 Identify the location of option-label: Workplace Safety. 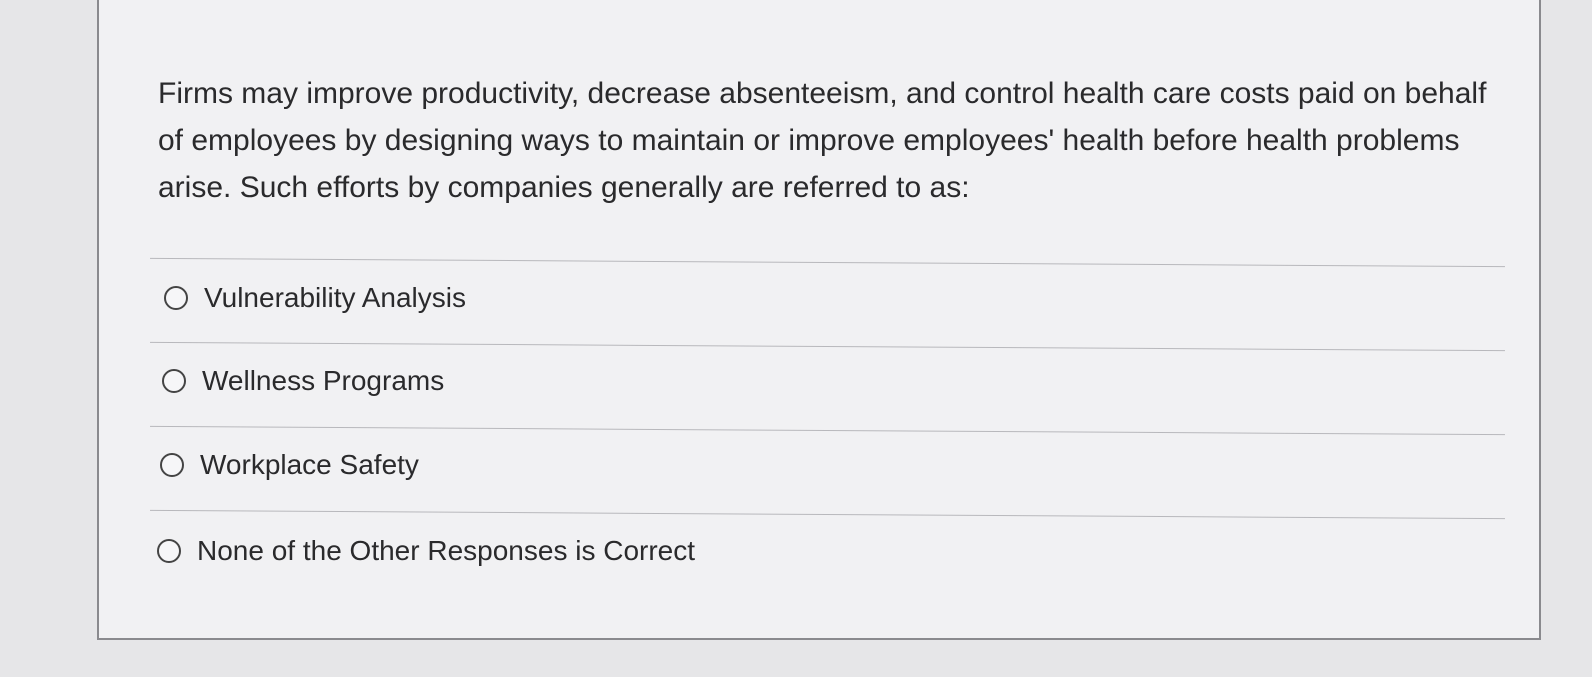
(309, 464).